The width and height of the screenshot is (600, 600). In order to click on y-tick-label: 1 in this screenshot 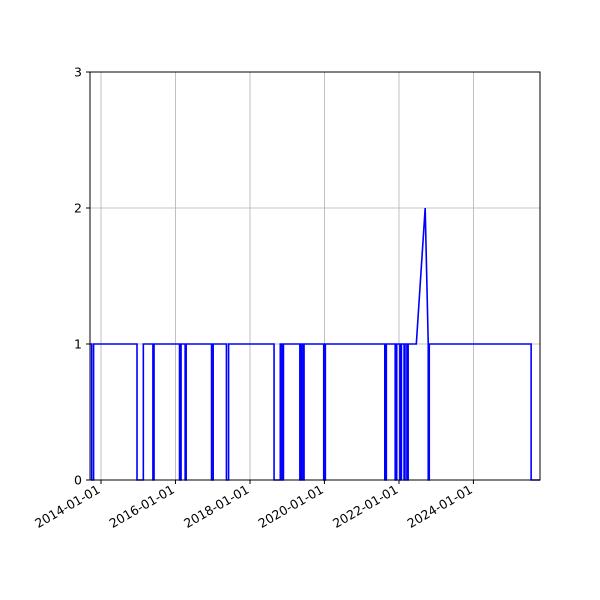, I will do `click(78, 344)`.